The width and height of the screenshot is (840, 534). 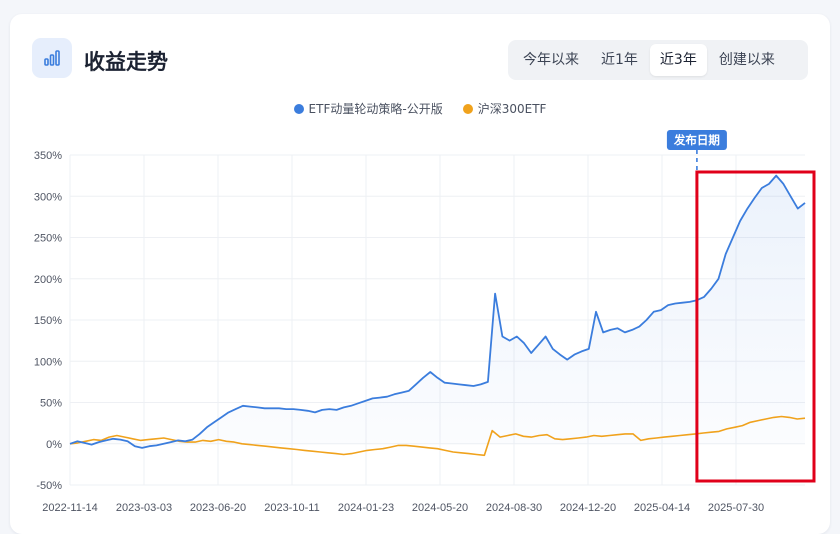 What do you see at coordinates (467, 108) in the screenshot?
I see `legend-dot-benchmark` at bounding box center [467, 108].